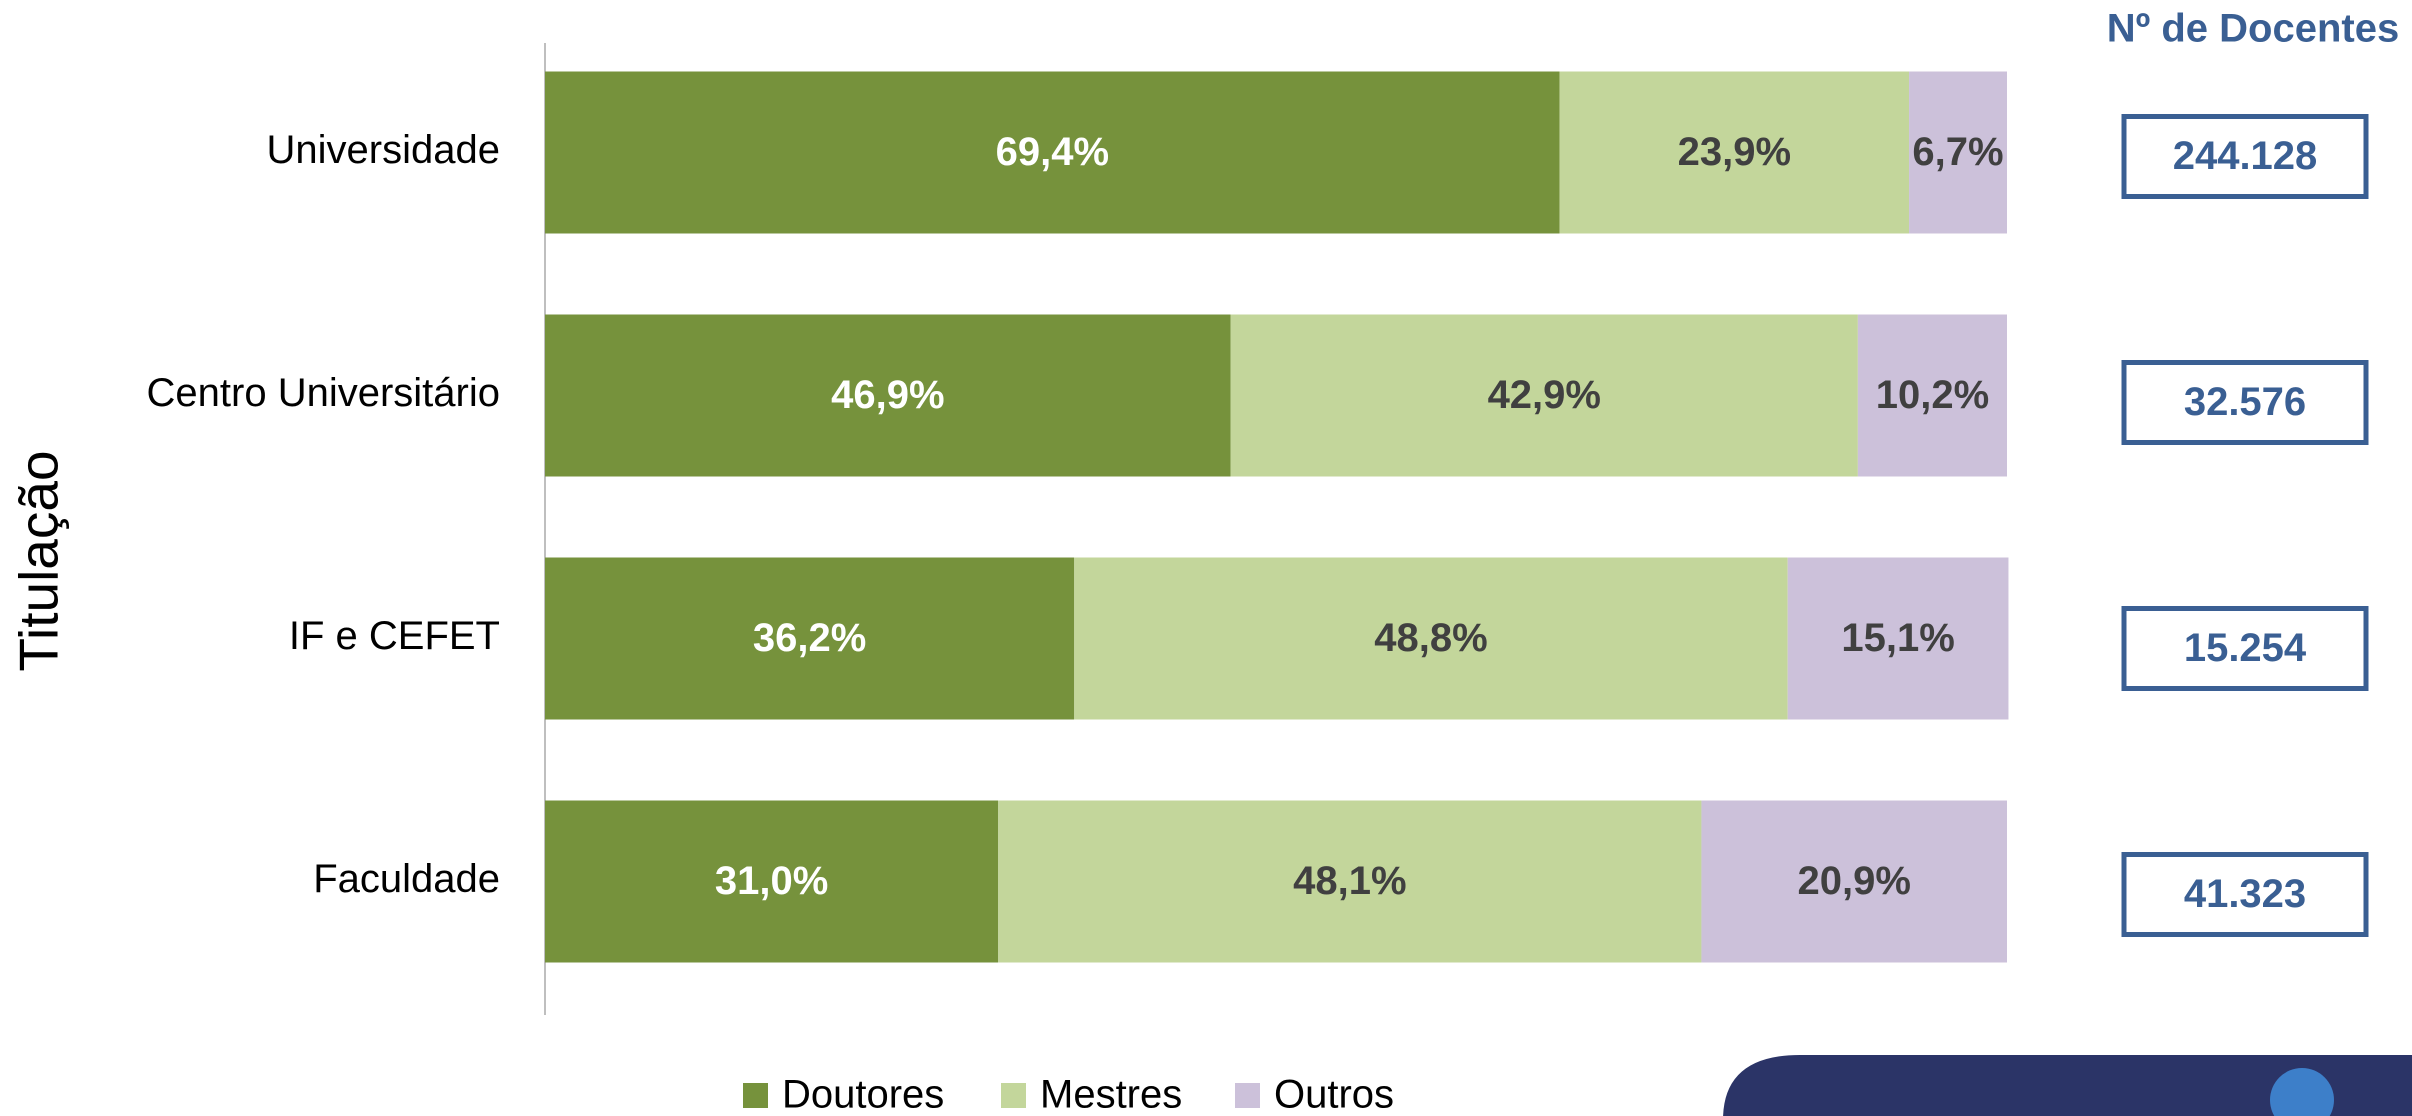 Image resolution: width=2412 pixels, height=1116 pixels. Describe the element at coordinates (1334, 1094) in the screenshot. I see `legend-label: Outros` at that location.